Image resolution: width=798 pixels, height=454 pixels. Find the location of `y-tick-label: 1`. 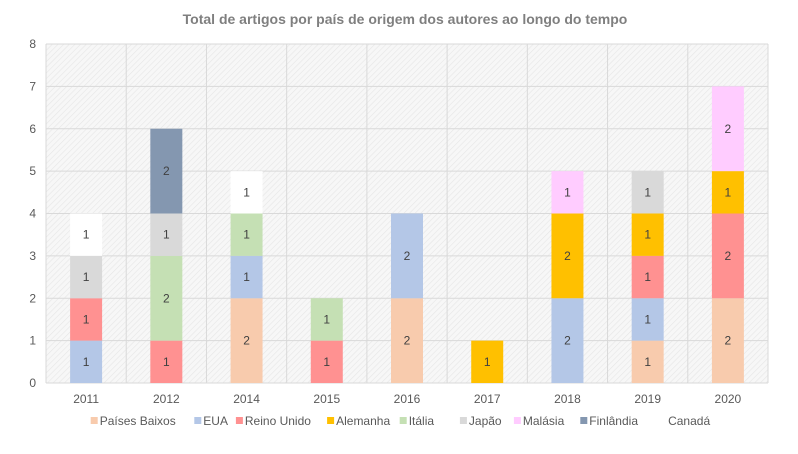

y-tick-label: 1 is located at coordinates (32, 341).